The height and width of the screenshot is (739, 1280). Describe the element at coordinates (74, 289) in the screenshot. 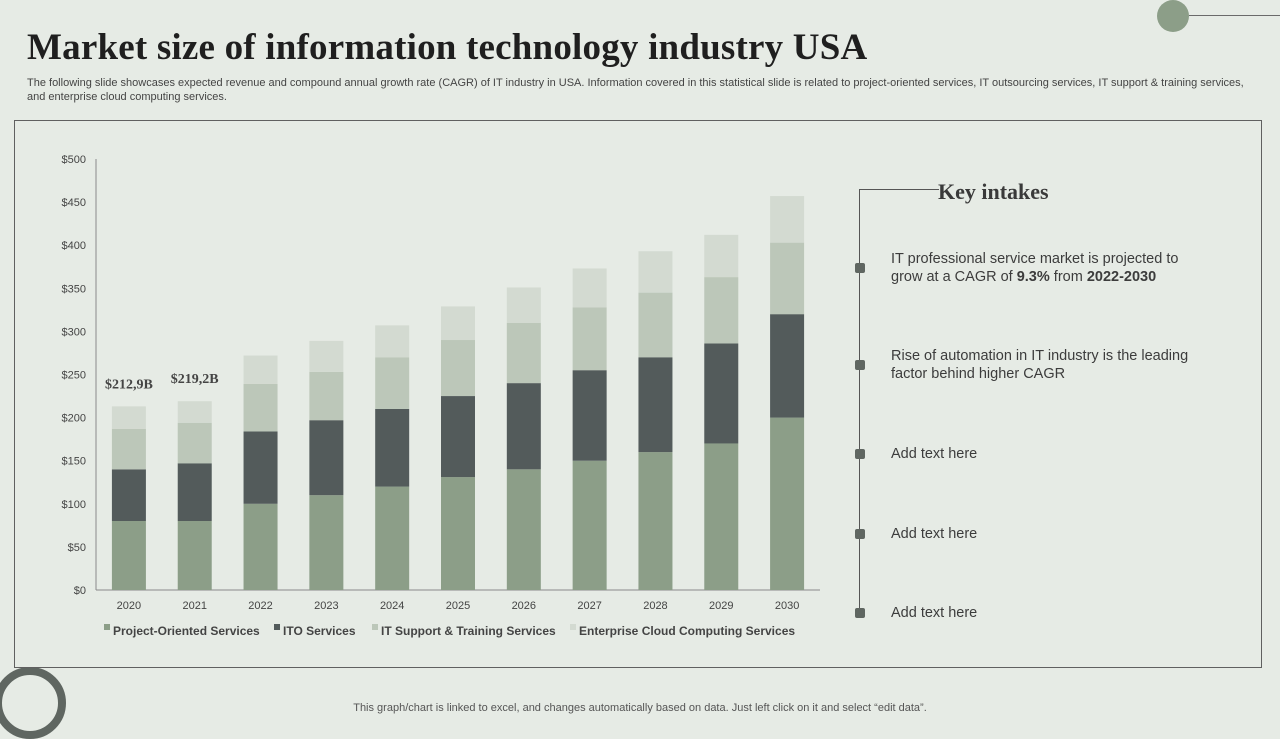

I see `y-tick-label: $350` at that location.